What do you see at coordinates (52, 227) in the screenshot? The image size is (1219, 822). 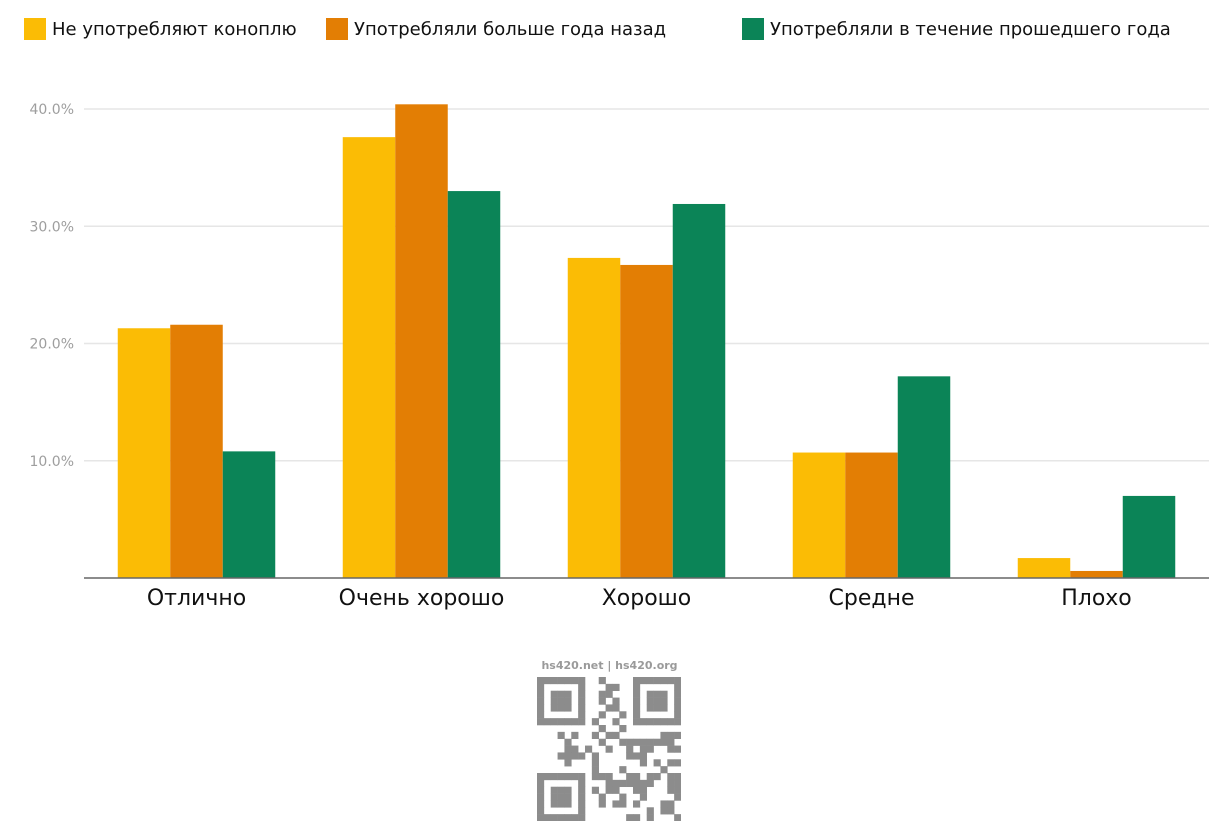 I see `y-tick-label: 30.0%` at bounding box center [52, 227].